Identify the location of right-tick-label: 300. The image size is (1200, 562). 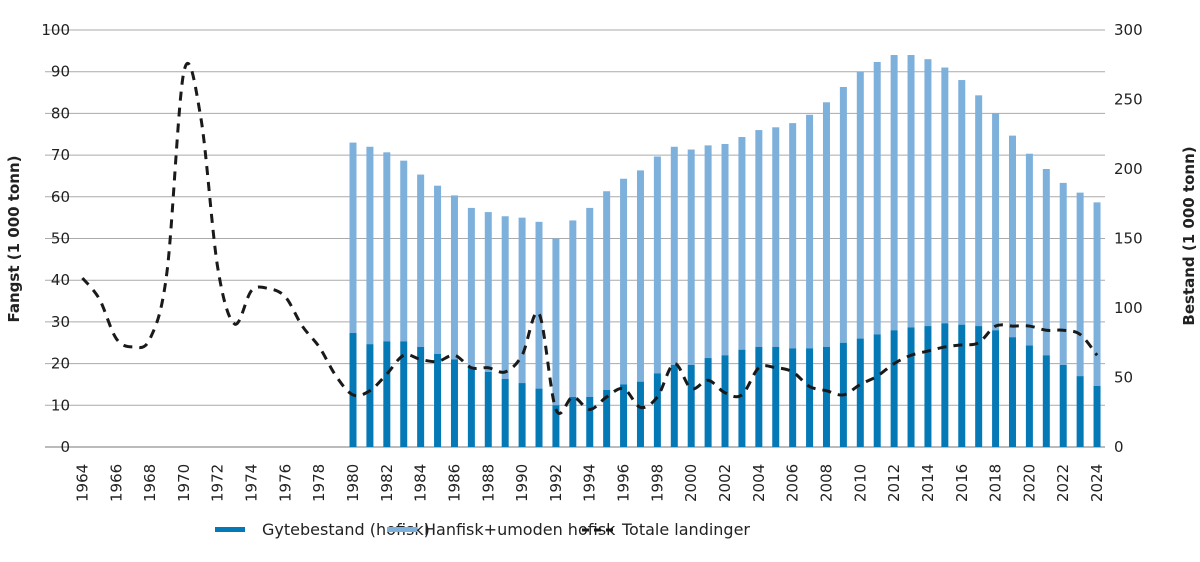
(1128, 30).